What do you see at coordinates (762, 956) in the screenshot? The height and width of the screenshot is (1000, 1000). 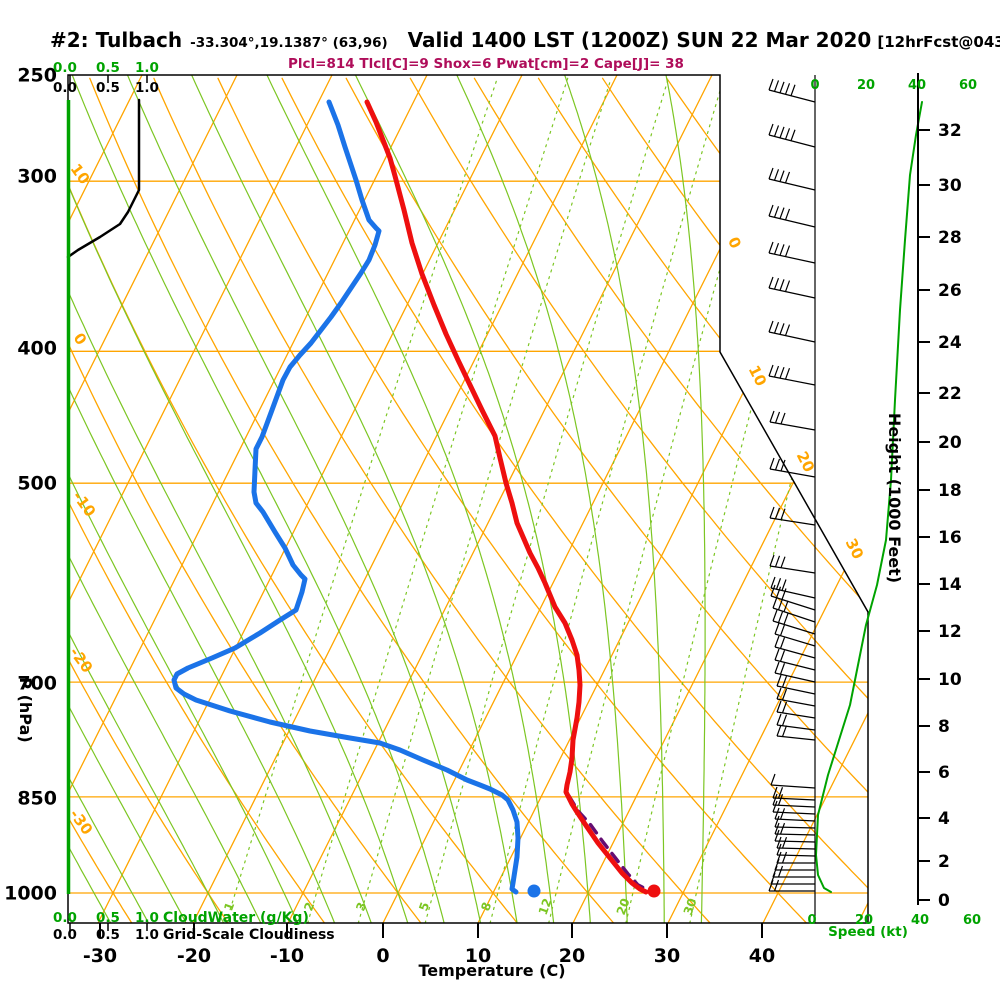 I see `temperature-tick-label: 40` at bounding box center [762, 956].